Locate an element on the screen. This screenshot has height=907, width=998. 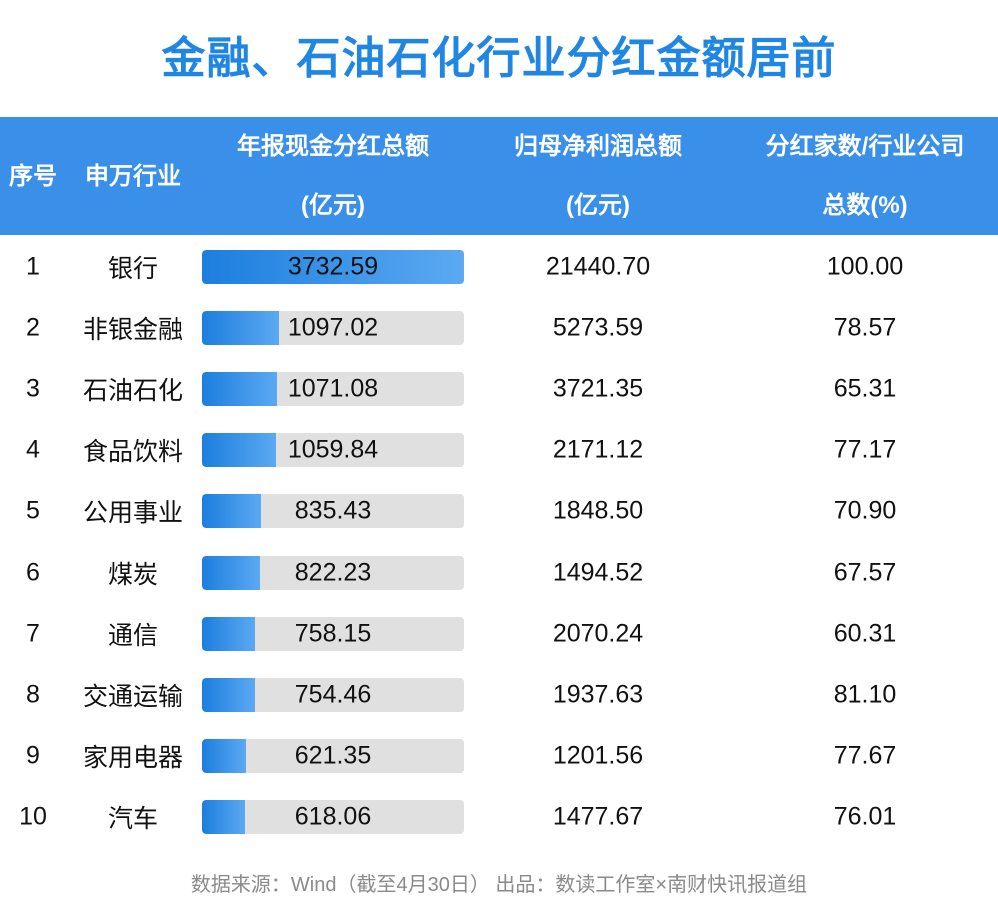
table-cell: 交通运输 is located at coordinates (132, 696).